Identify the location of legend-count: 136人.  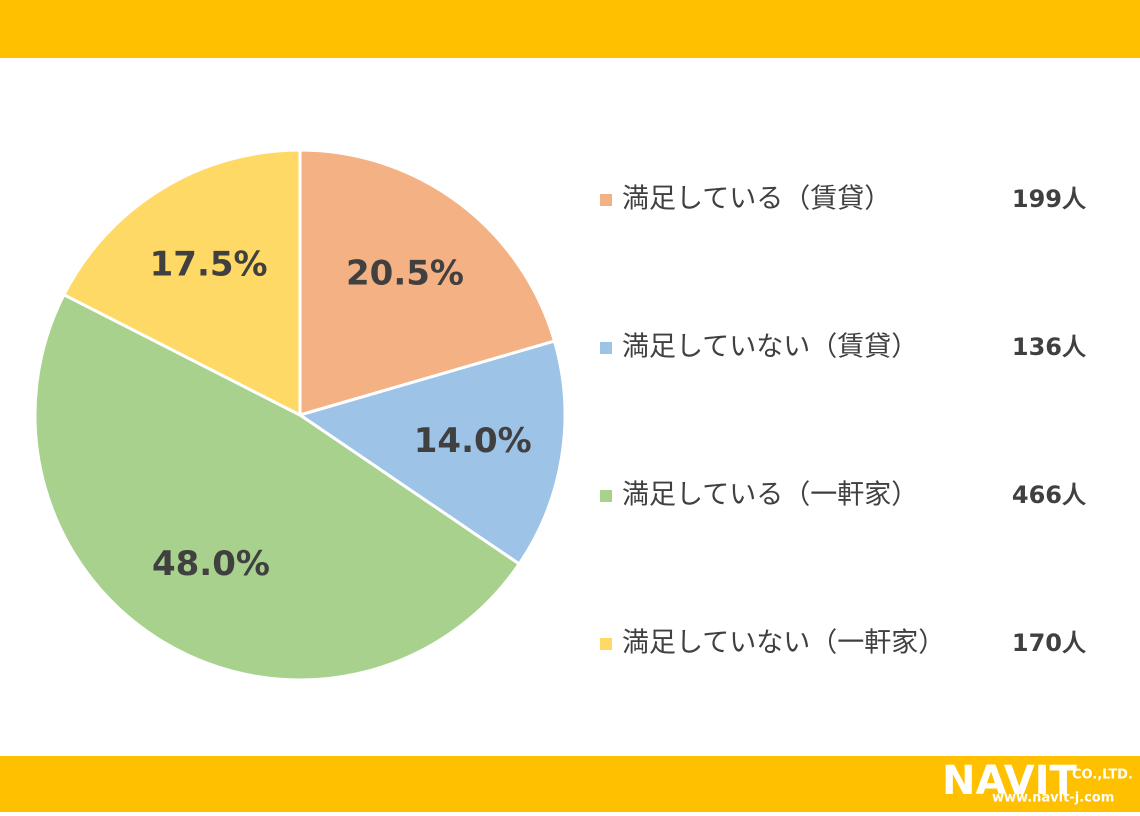
(1049, 347).